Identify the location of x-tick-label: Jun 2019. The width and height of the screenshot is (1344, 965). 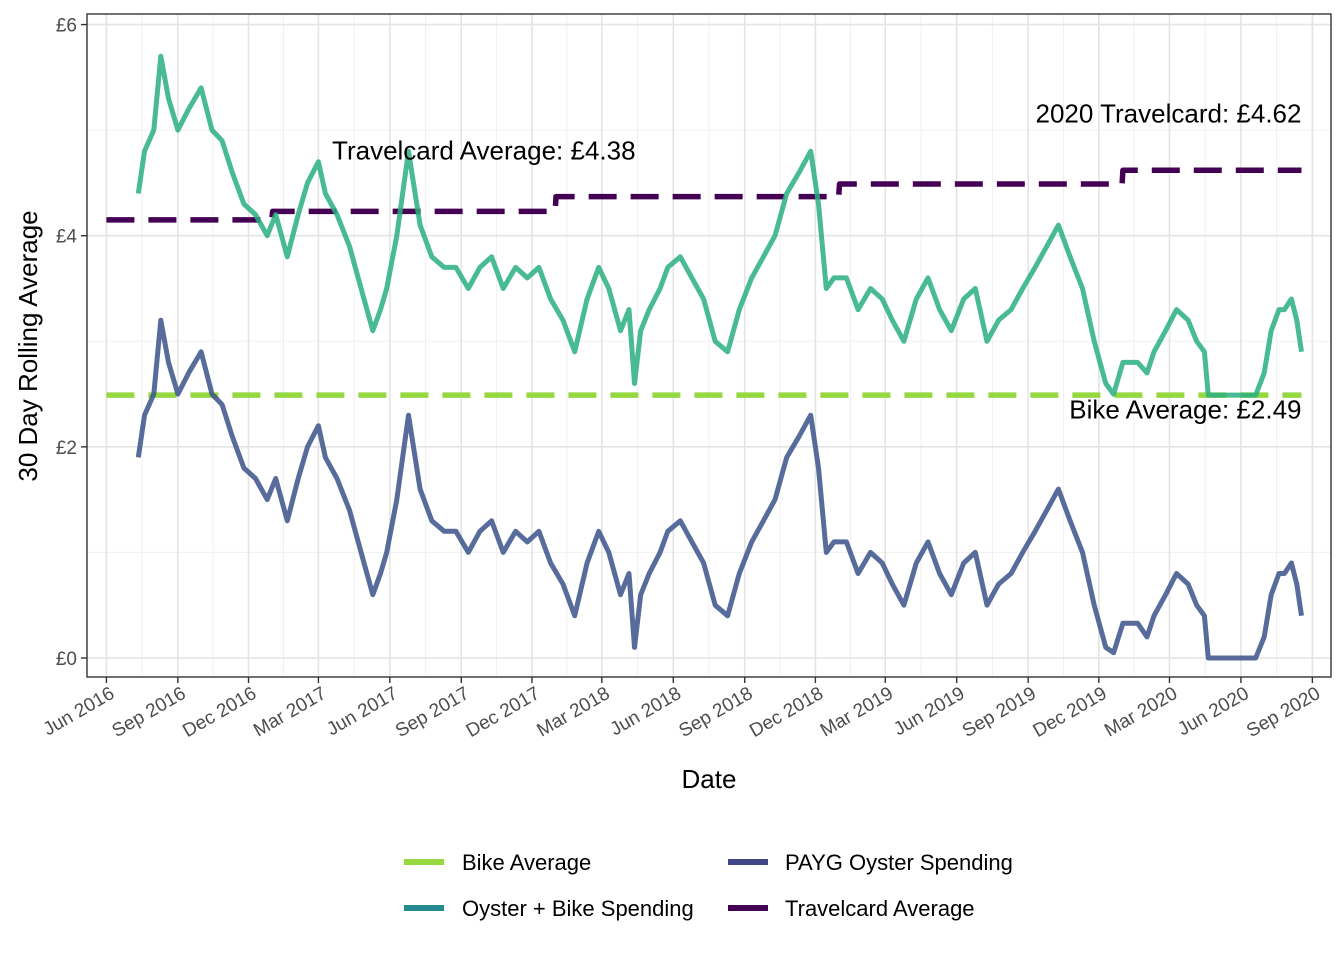
(929, 711).